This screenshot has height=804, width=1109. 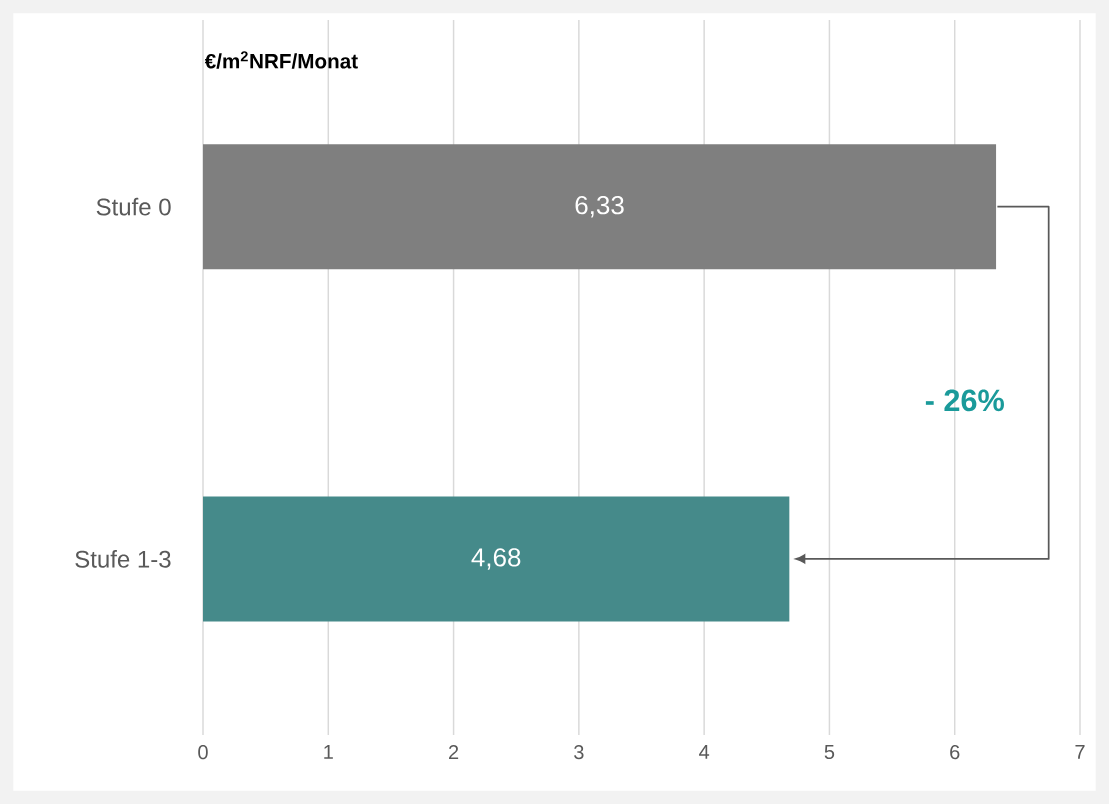 I want to click on y-tick-label: Stufe 0, so click(x=133, y=206).